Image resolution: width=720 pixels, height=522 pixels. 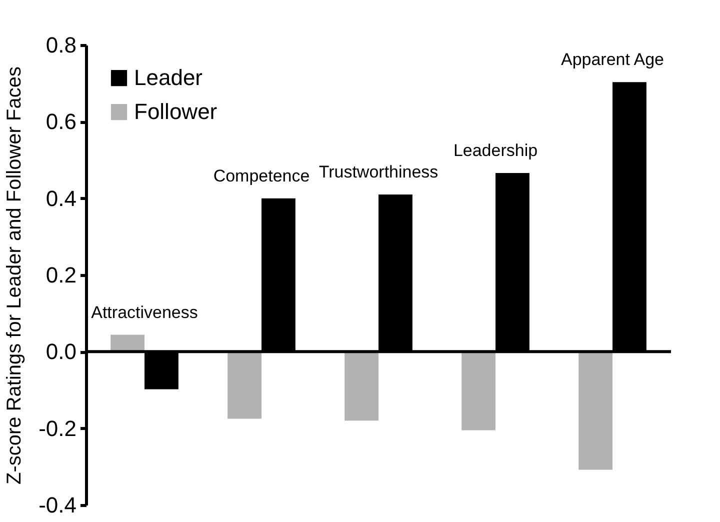 I want to click on x-tick-label: Apparent Age, so click(x=612, y=60).